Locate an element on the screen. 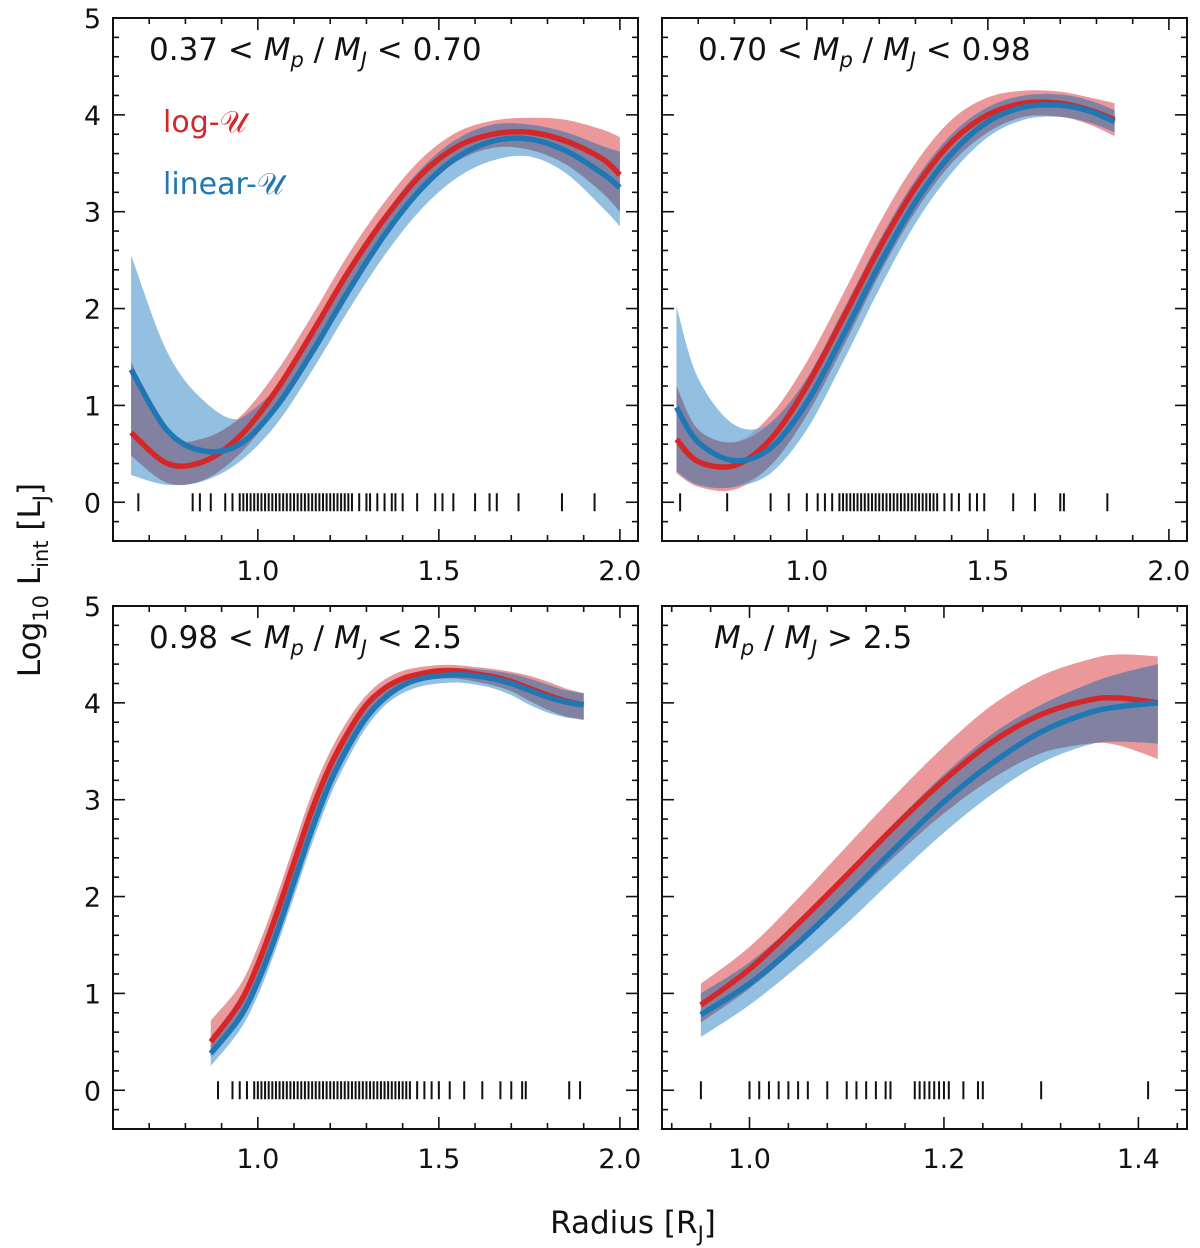 Image resolution: width=1200 pixels, height=1248 pixels. log-uniform-credible-band is located at coordinates (397, 860).